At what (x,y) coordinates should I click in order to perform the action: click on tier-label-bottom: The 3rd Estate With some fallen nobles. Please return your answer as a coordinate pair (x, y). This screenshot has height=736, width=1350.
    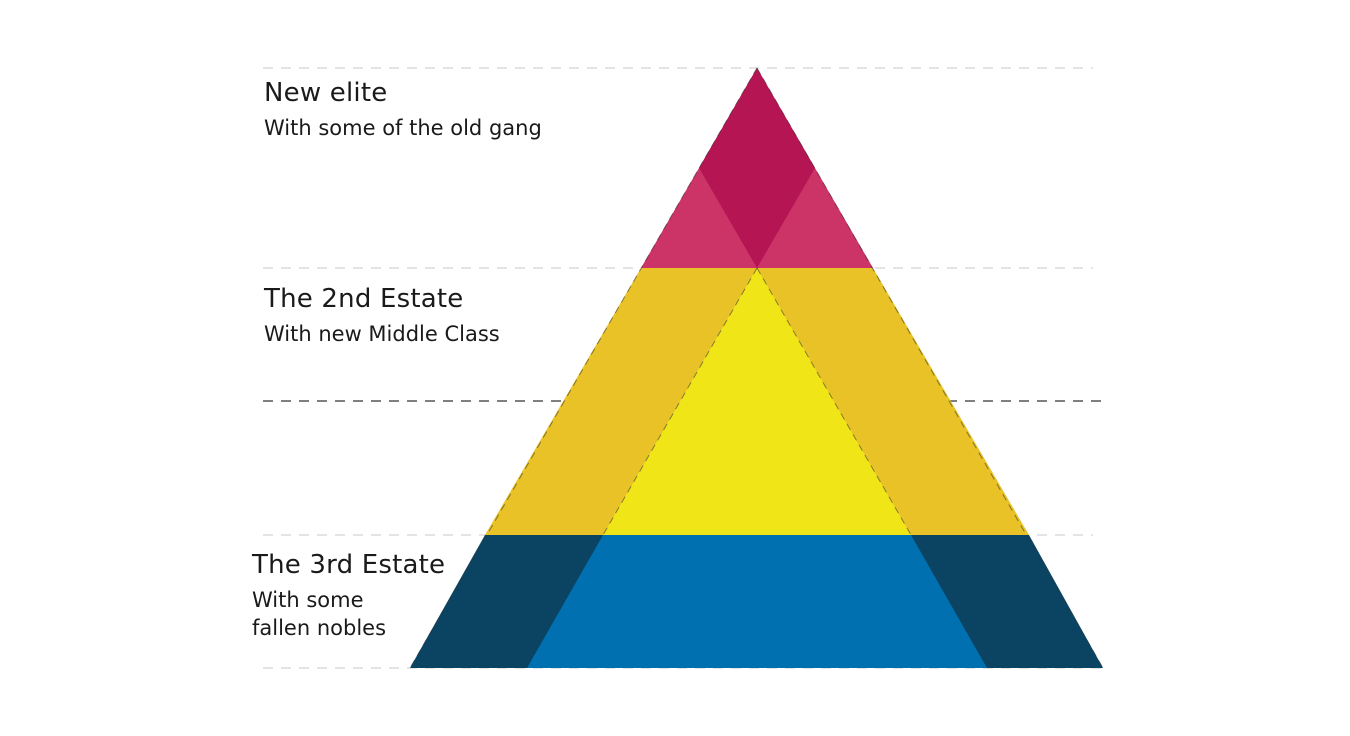
    Looking at the image, I should click on (348, 595).